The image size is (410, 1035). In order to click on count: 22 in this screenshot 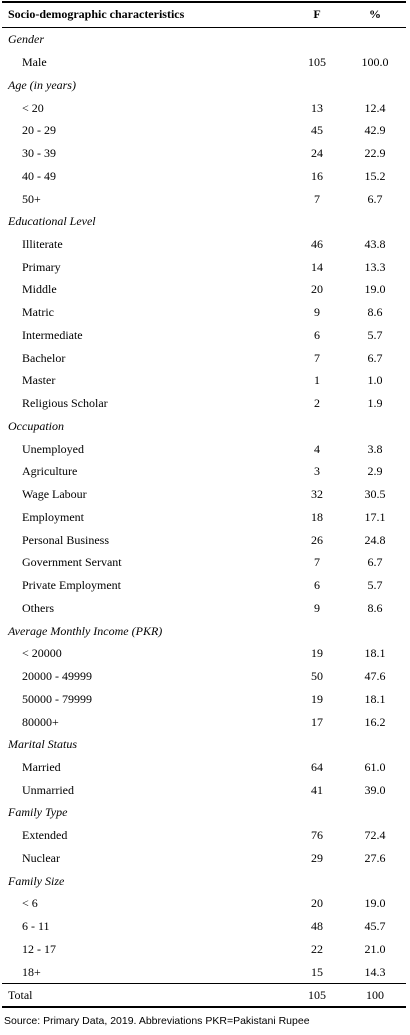, I will do `click(317, 948)`.